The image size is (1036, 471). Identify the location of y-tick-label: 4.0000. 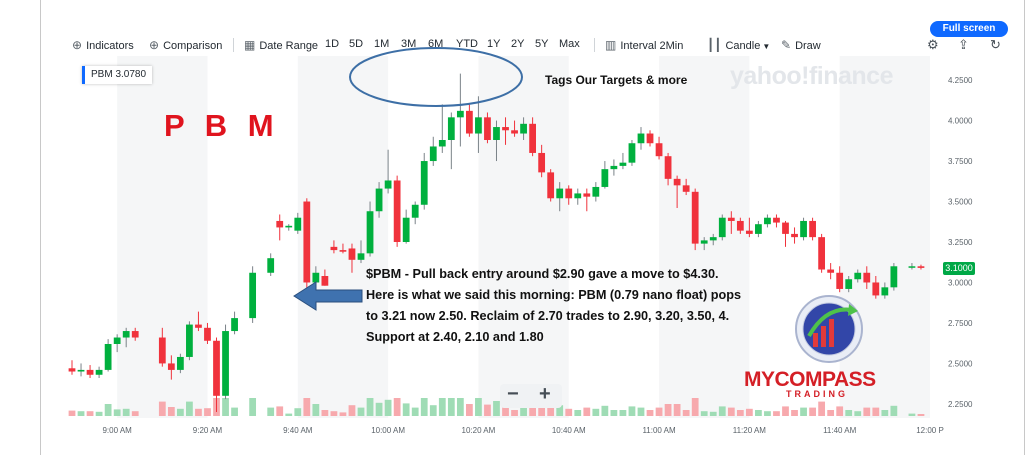
(960, 121).